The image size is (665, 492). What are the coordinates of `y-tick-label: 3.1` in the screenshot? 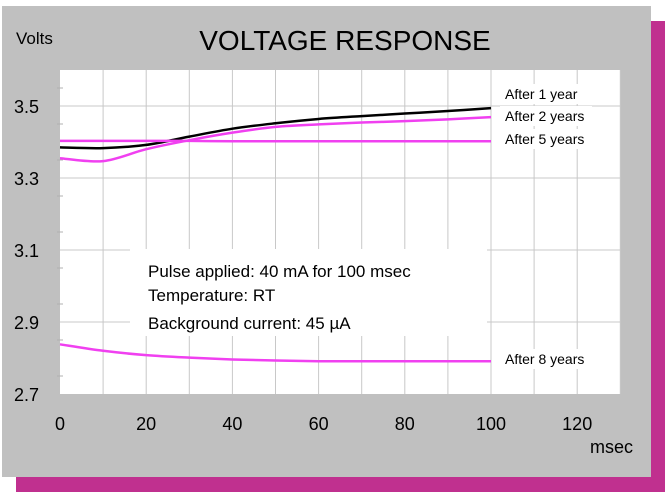 It's located at (26, 251).